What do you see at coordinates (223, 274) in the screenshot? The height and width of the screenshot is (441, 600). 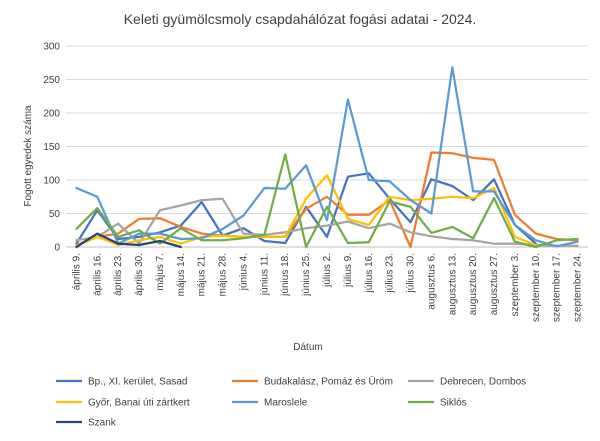 I see `x-tick-label: május 28.` at bounding box center [223, 274].